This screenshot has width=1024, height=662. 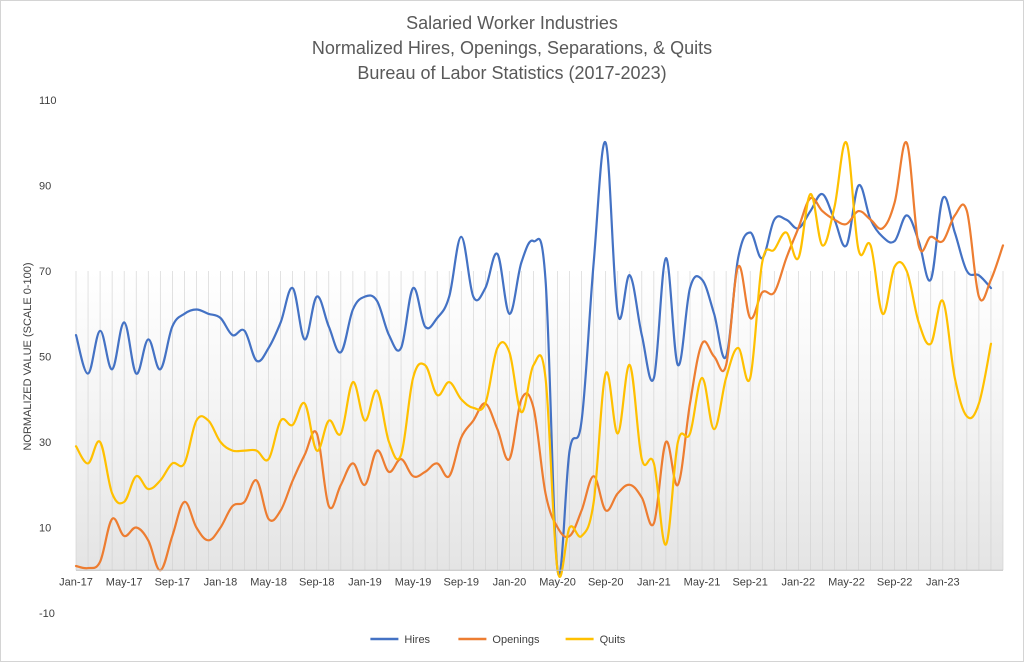 What do you see at coordinates (512, 73) in the screenshot?
I see `chart-title-line-3: Bureau of Labor Statistics (2017-2023)` at bounding box center [512, 73].